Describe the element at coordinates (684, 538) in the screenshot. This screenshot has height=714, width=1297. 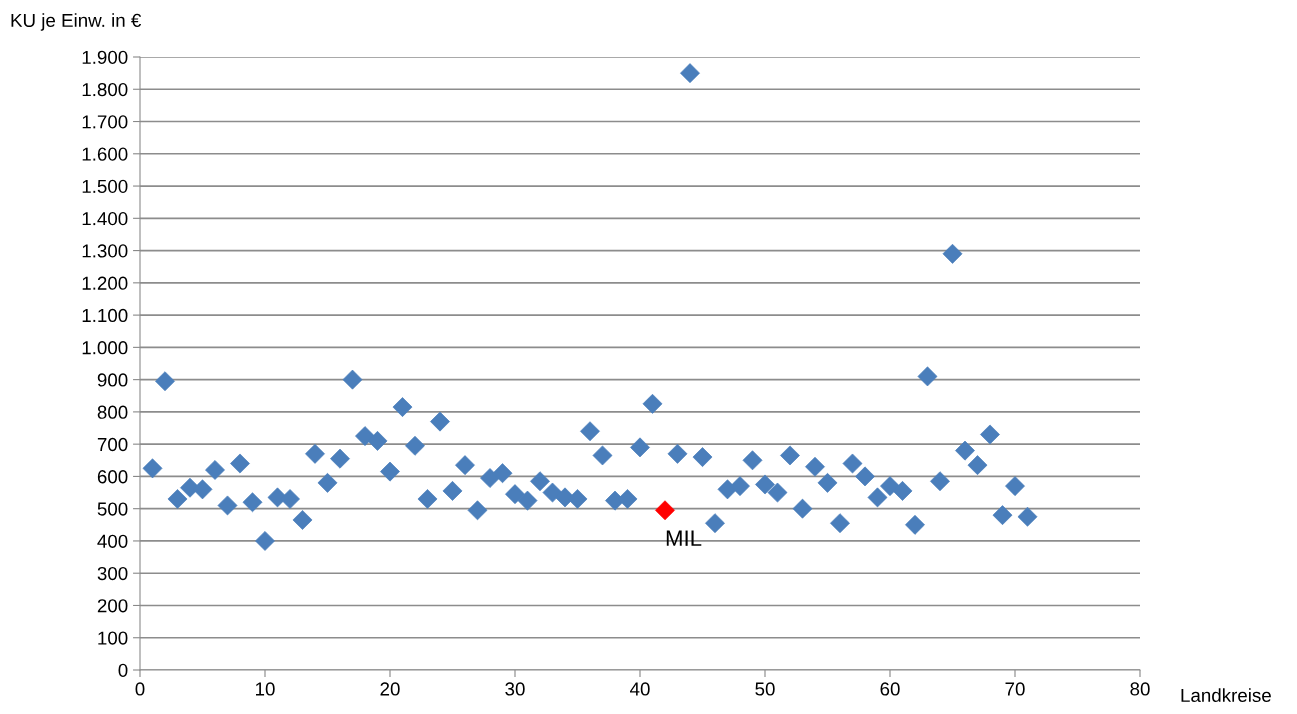
I see `annotation: MIL` at that location.